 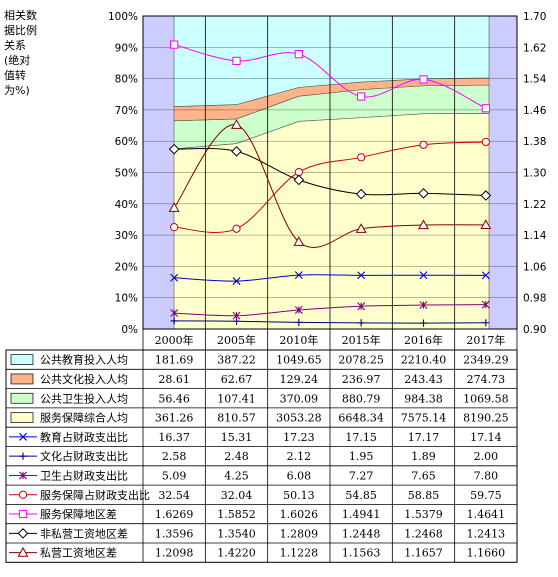 I want to click on table-cell: 32.54, so click(x=174, y=495).